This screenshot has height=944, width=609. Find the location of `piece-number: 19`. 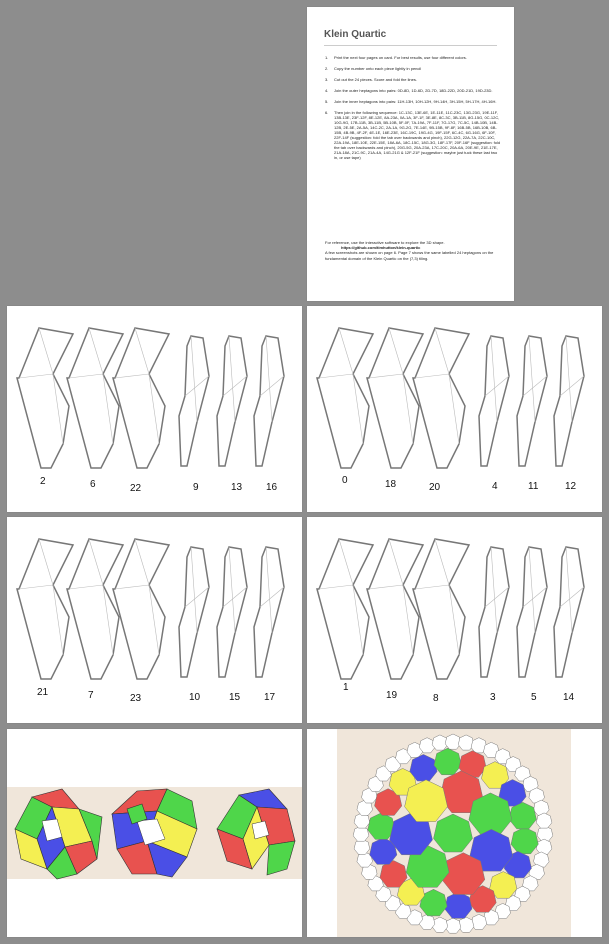

piece-number: 19 is located at coordinates (392, 695).